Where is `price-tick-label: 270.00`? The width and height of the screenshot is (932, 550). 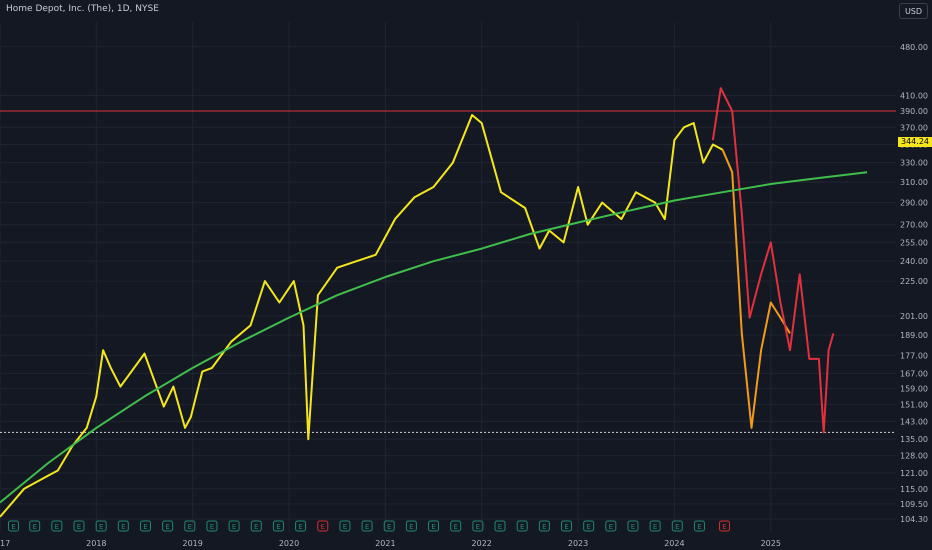
price-tick-label: 270.00 is located at coordinates (914, 225).